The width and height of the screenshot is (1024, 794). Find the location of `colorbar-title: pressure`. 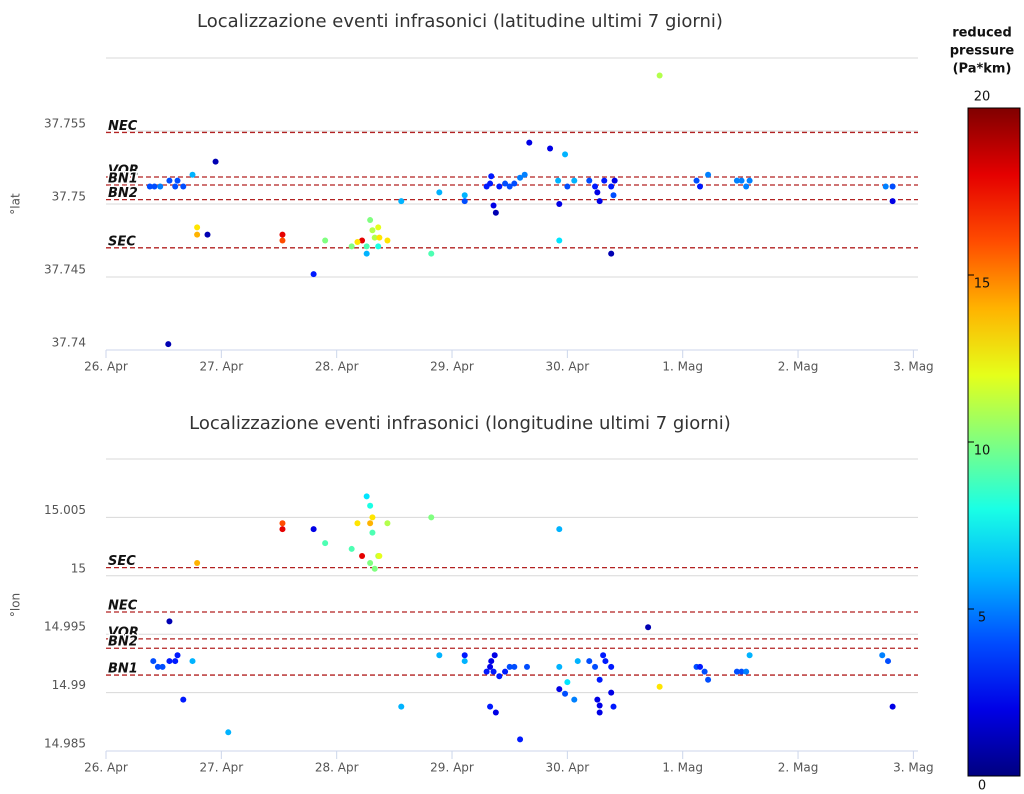

colorbar-title: pressure is located at coordinates (982, 51).